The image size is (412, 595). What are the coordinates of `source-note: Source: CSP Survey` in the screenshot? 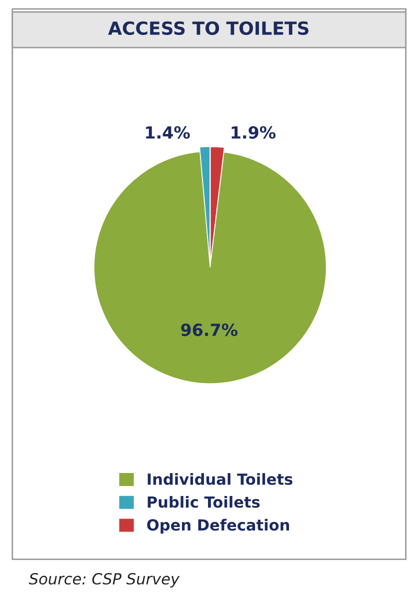 It's located at (104, 580).